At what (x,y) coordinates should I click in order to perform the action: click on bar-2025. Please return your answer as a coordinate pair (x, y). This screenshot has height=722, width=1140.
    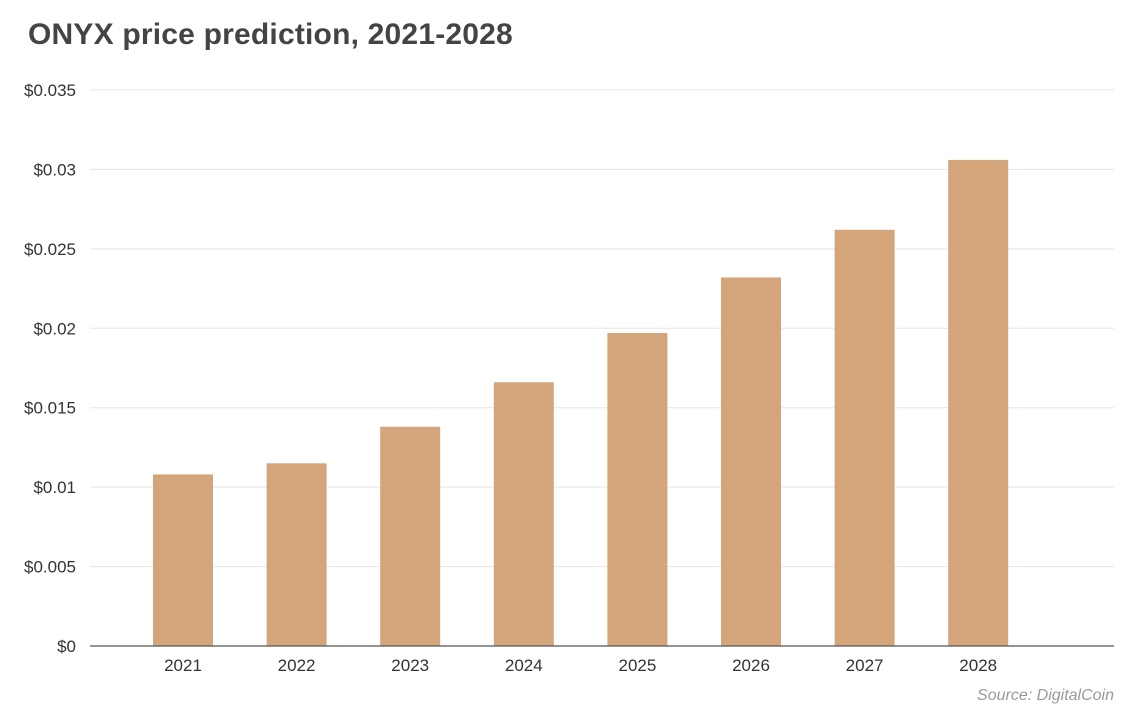
    Looking at the image, I should click on (637, 489).